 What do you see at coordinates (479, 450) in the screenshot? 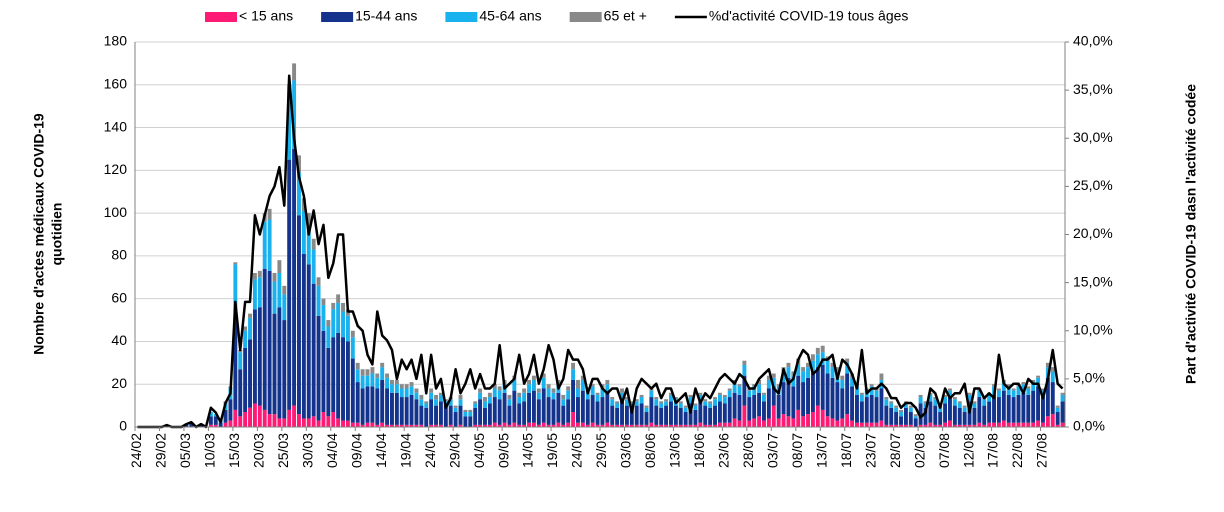
I see `x-tick-label: 04/05` at bounding box center [479, 450].